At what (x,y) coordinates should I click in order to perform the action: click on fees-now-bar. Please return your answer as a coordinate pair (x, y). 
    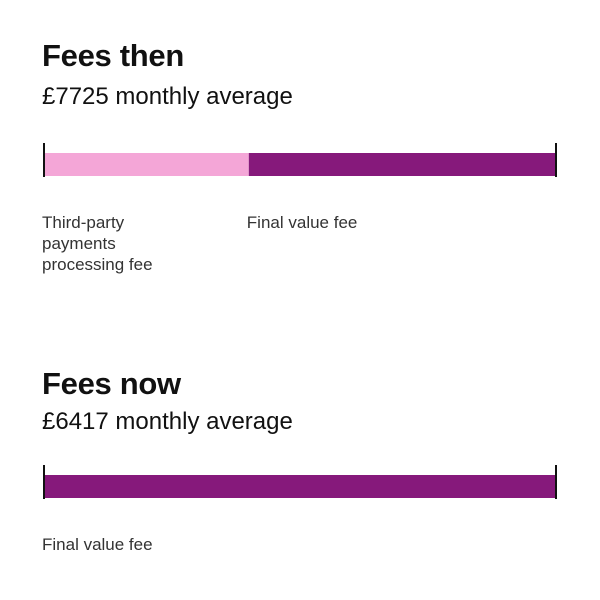
    Looking at the image, I should click on (300, 482).